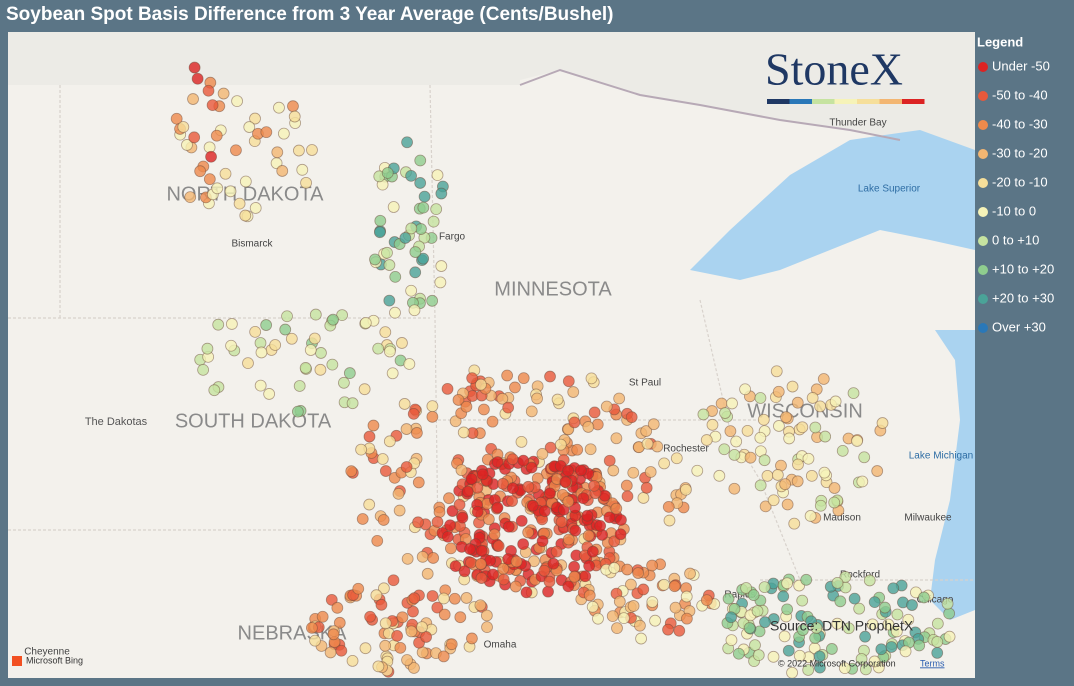 This screenshot has height=686, width=1074. What do you see at coordinates (1023, 268) in the screenshot?
I see `legend-label: +10 to +20` at bounding box center [1023, 268].